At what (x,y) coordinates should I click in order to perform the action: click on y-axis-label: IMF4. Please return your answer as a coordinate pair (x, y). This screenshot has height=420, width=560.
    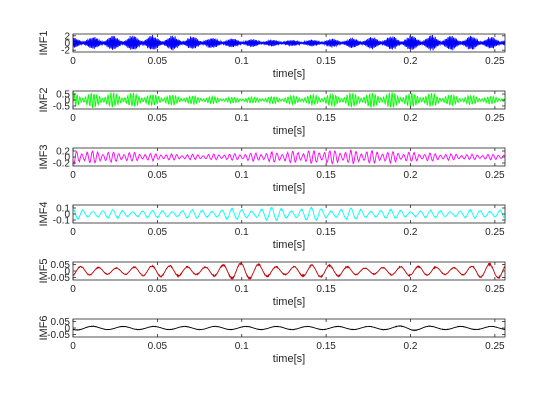
    Looking at the image, I should click on (44, 213).